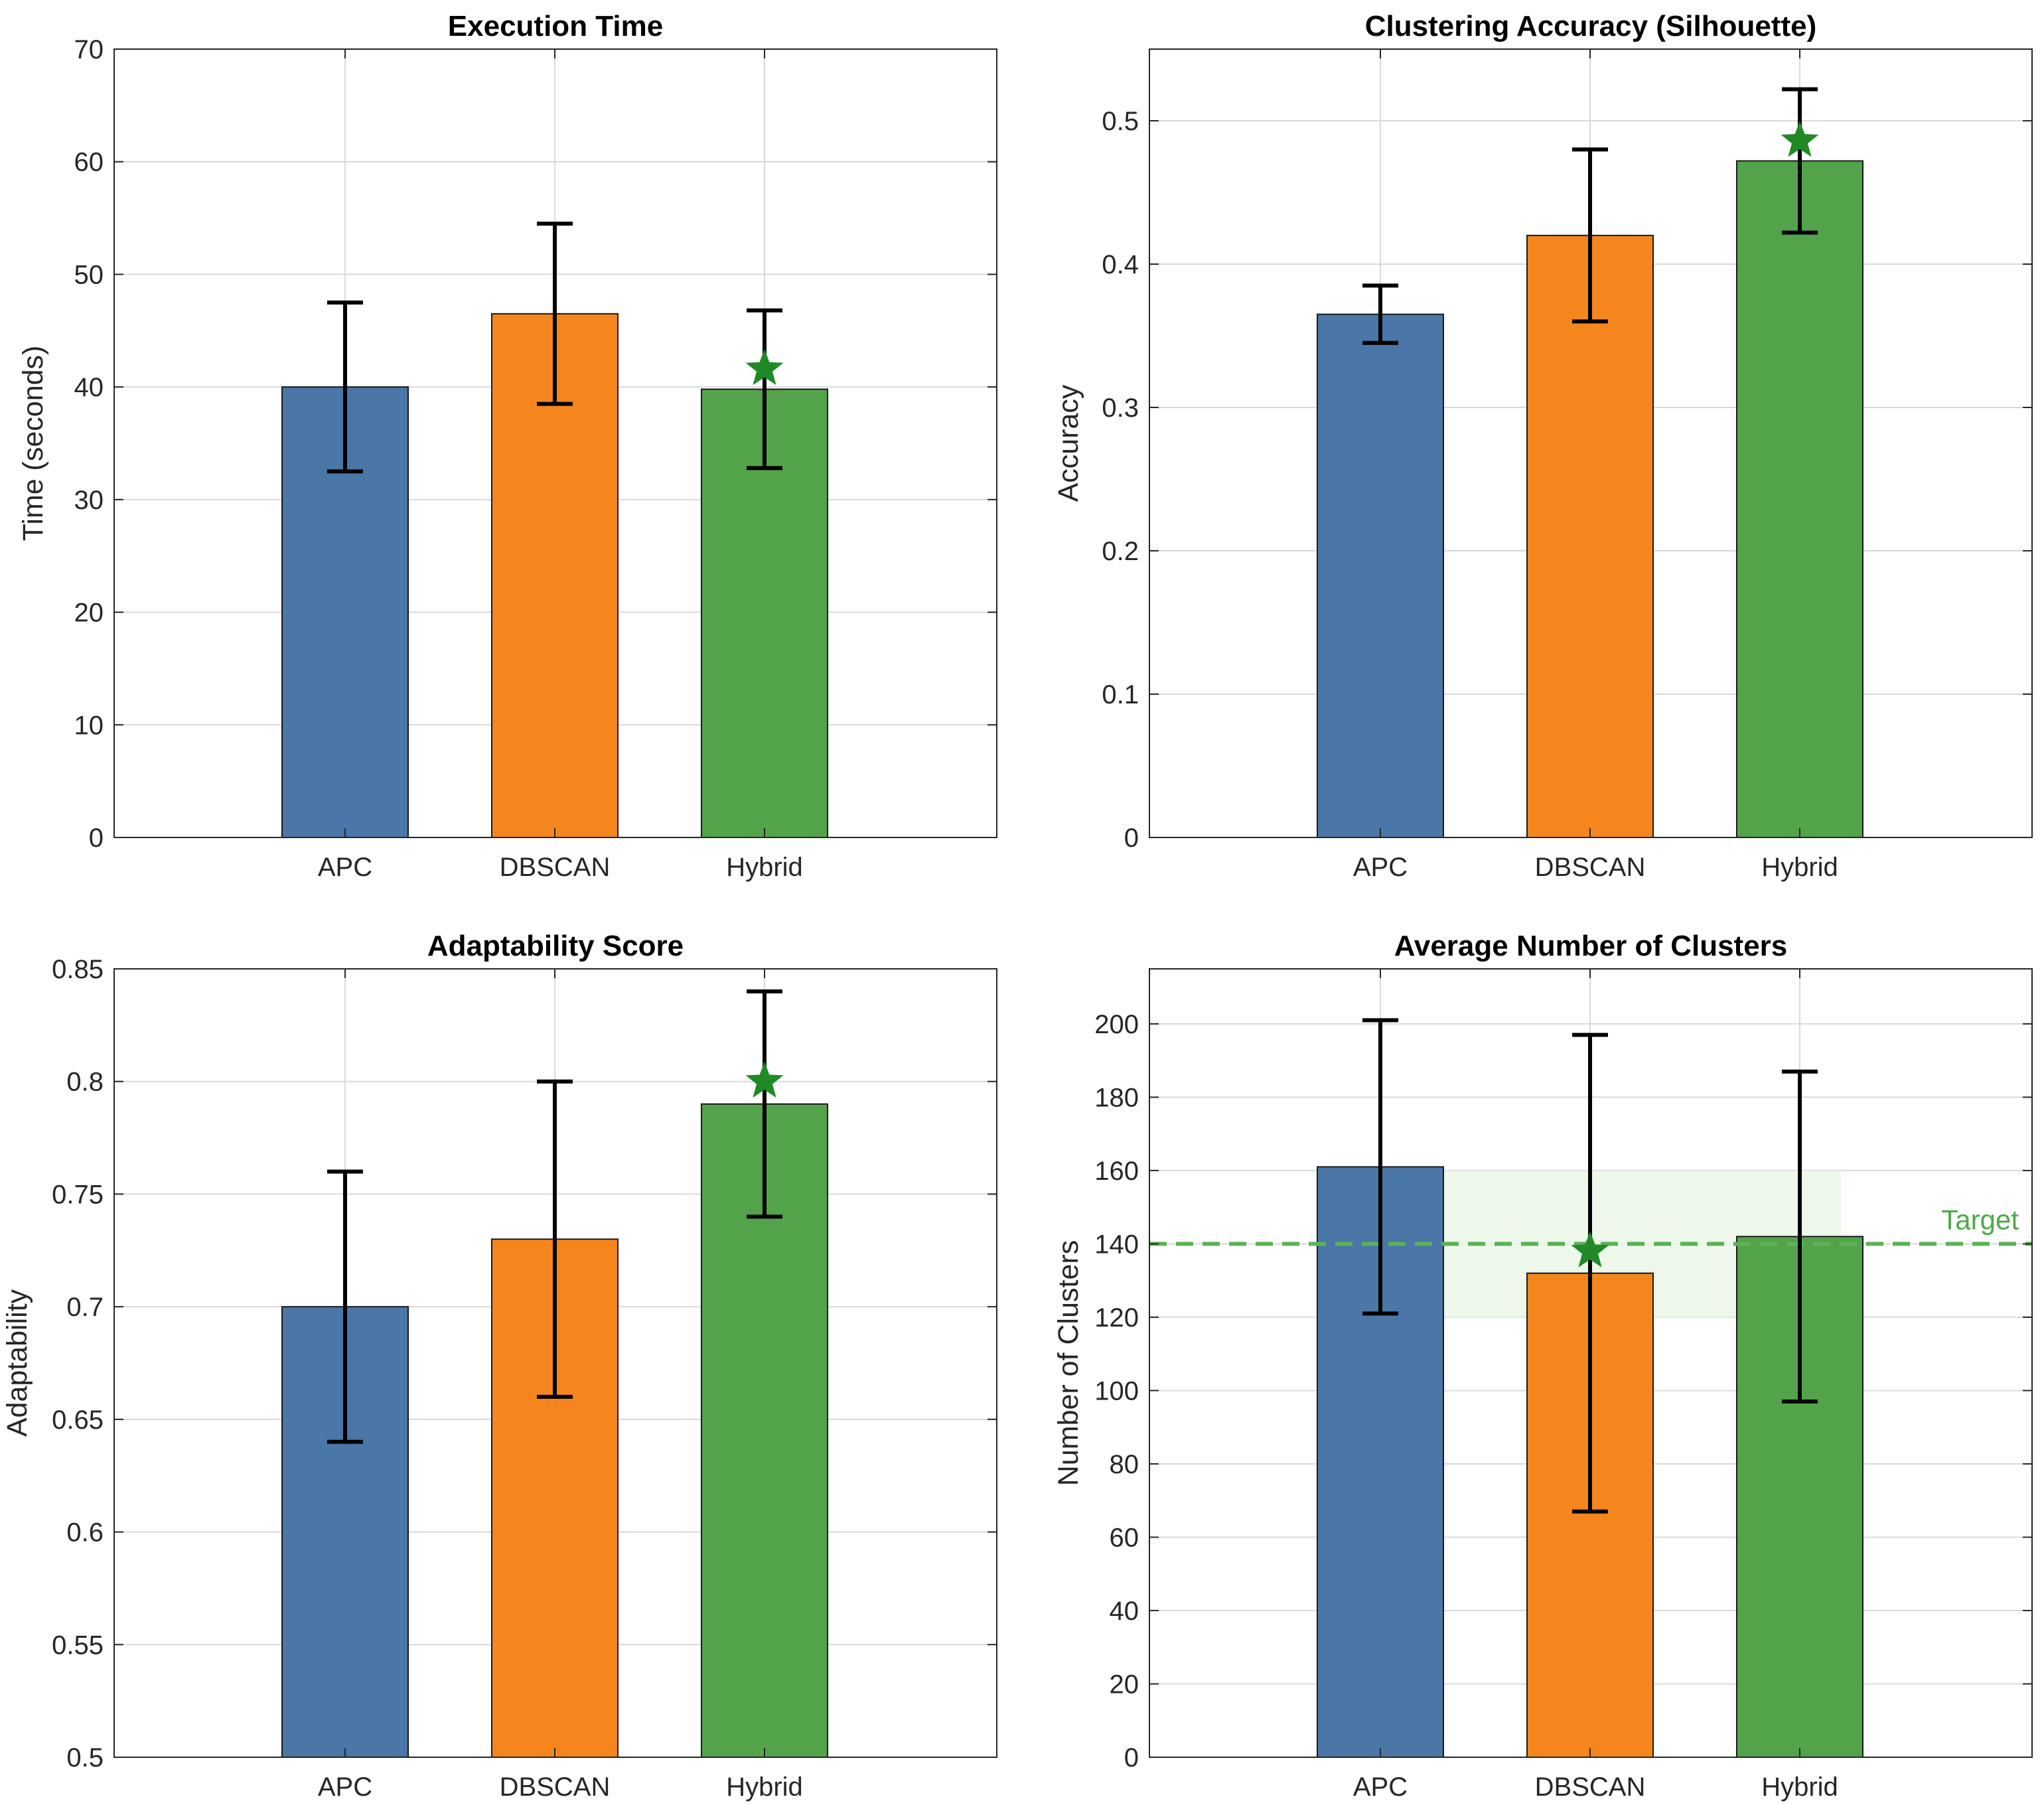 The width and height of the screenshot is (2044, 1805). What do you see at coordinates (1117, 1024) in the screenshot?
I see `y-tick-label: 200` at bounding box center [1117, 1024].